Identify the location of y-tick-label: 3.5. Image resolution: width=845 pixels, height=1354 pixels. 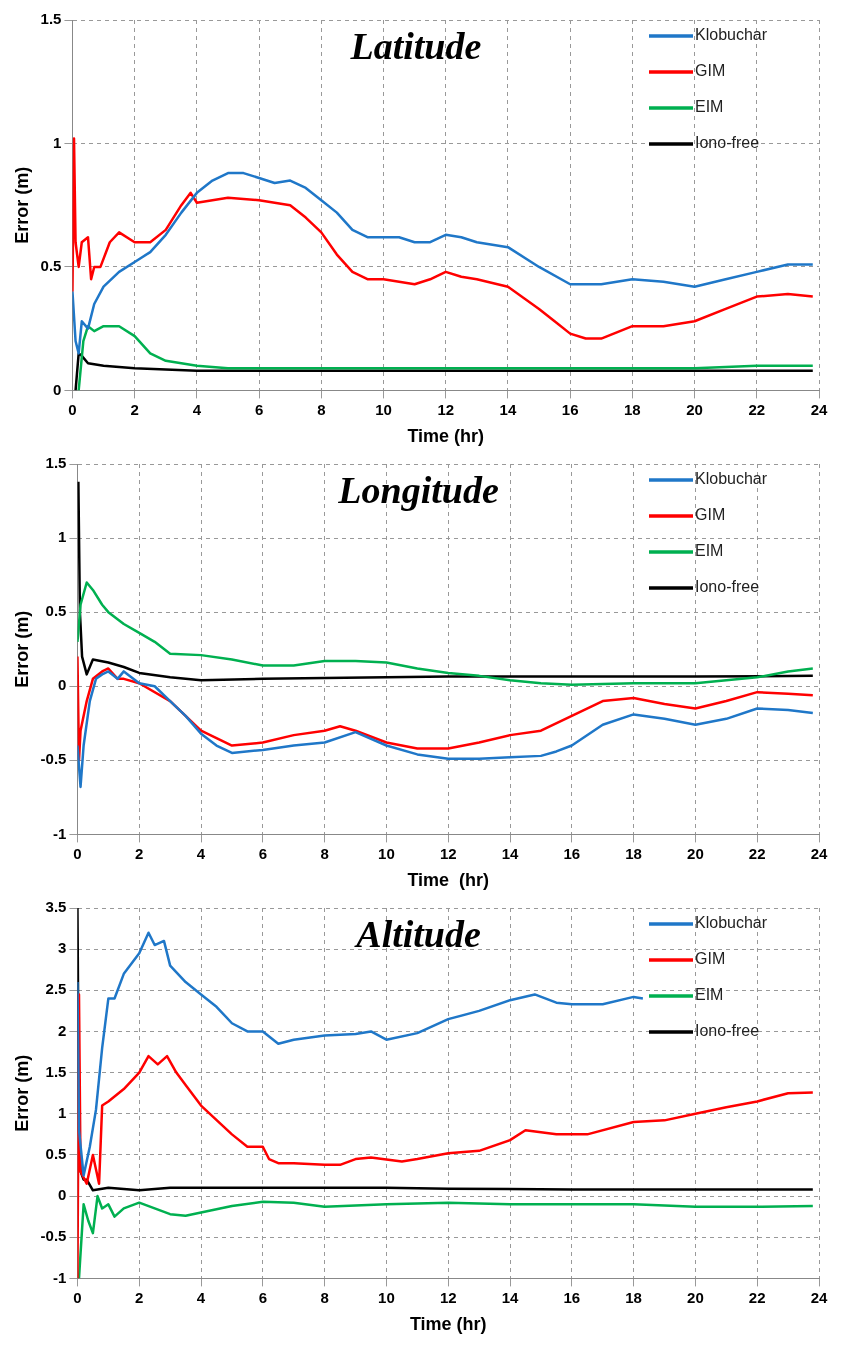
(56, 907).